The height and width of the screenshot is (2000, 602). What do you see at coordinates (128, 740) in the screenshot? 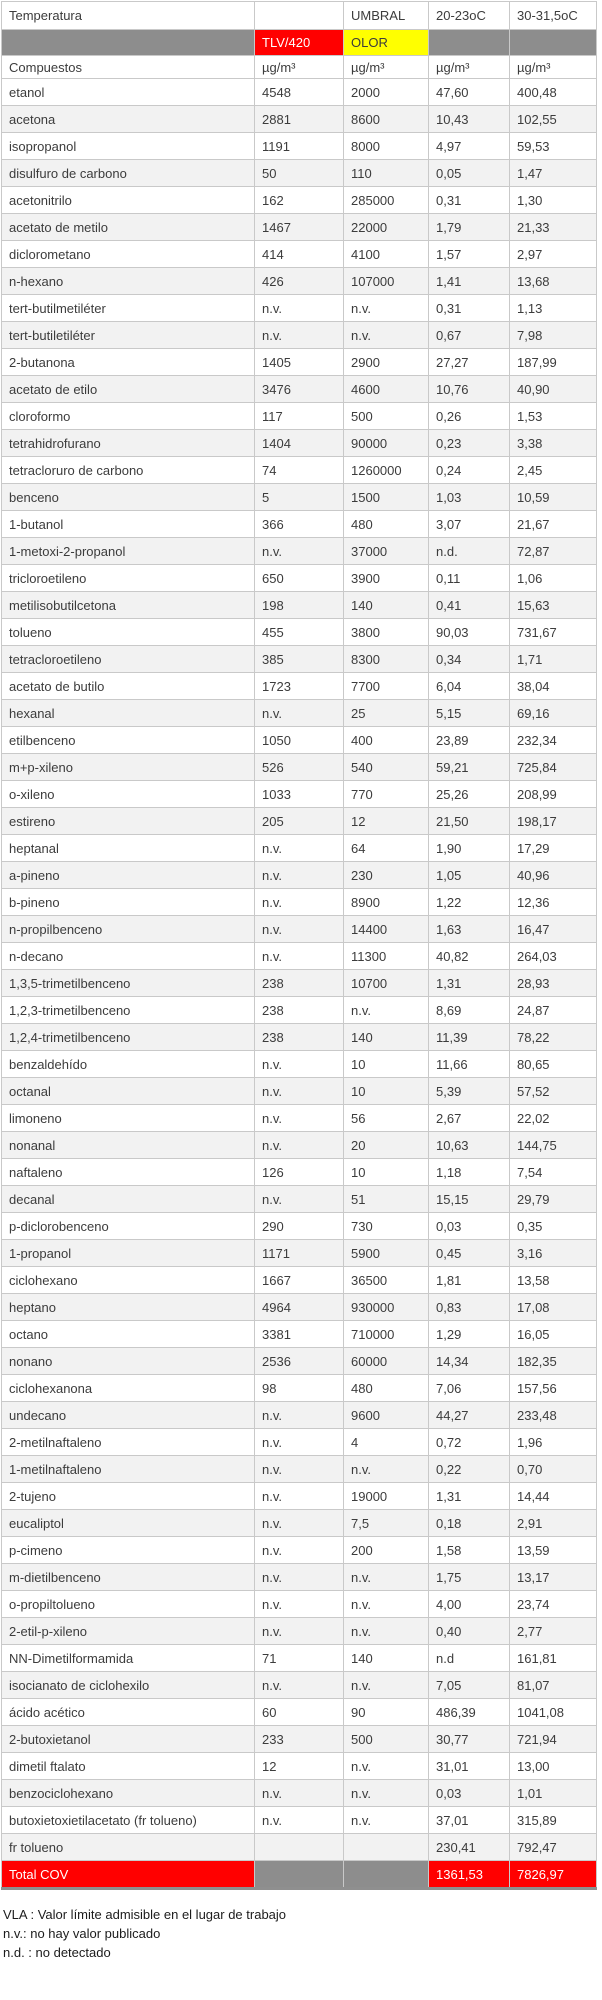
I see `compound-name-cell: etilbenceno` at bounding box center [128, 740].